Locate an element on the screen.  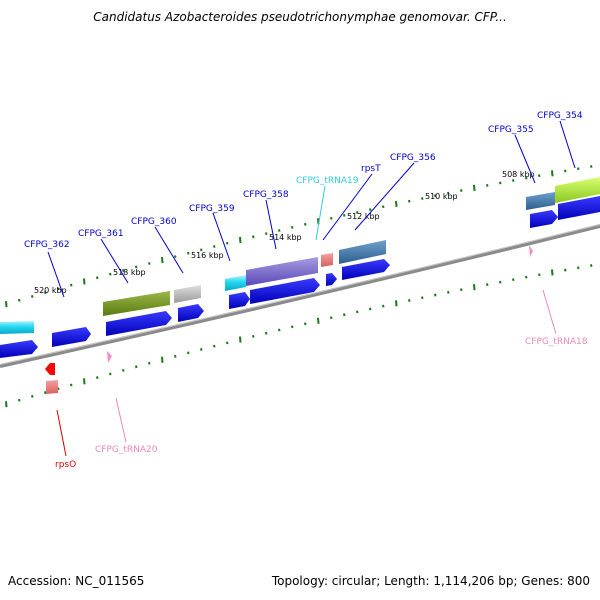
connector-tRNA18 is located at coordinates (549, 312).